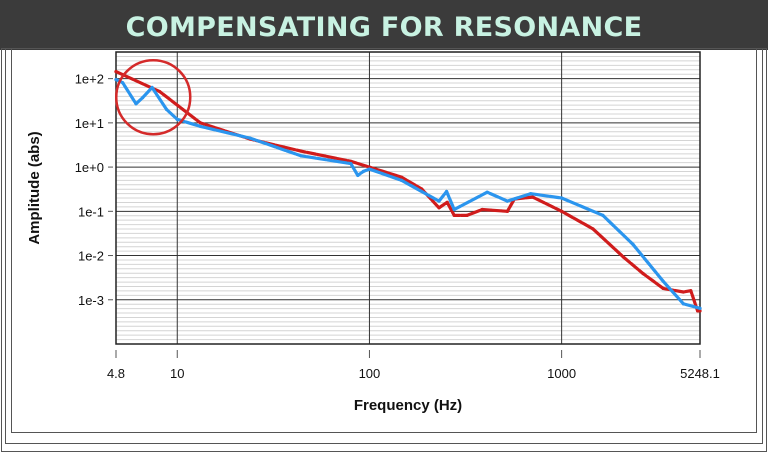 The width and height of the screenshot is (768, 453). Describe the element at coordinates (153, 97) in the screenshot. I see `resonance-highlight-circle` at that location.